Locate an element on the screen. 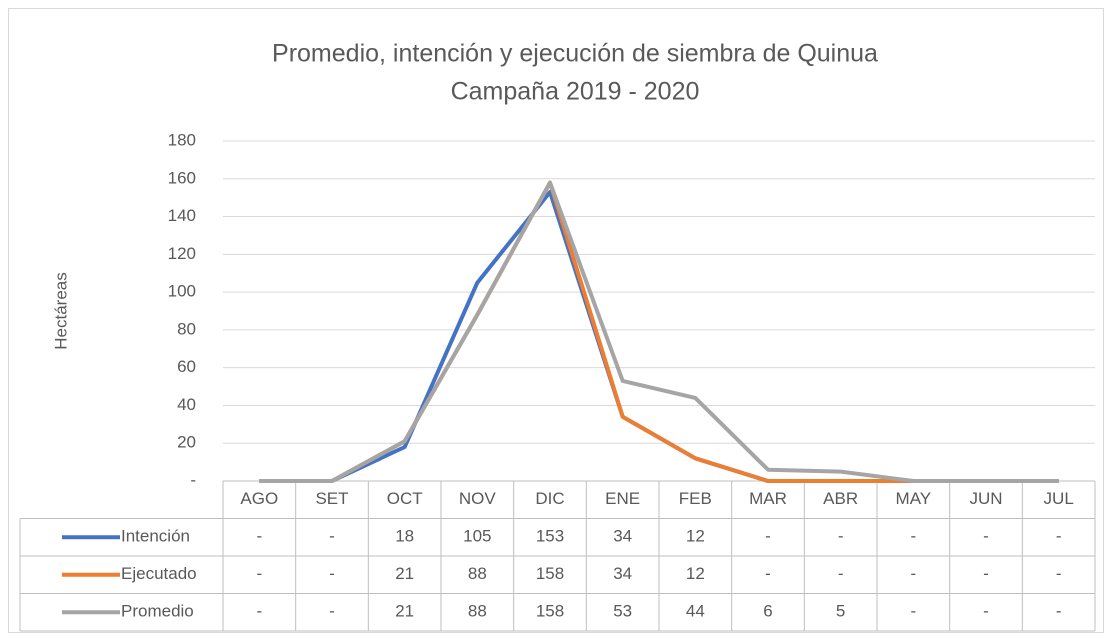 The height and width of the screenshot is (639, 1112). x-tick-label: MAR is located at coordinates (768, 498).